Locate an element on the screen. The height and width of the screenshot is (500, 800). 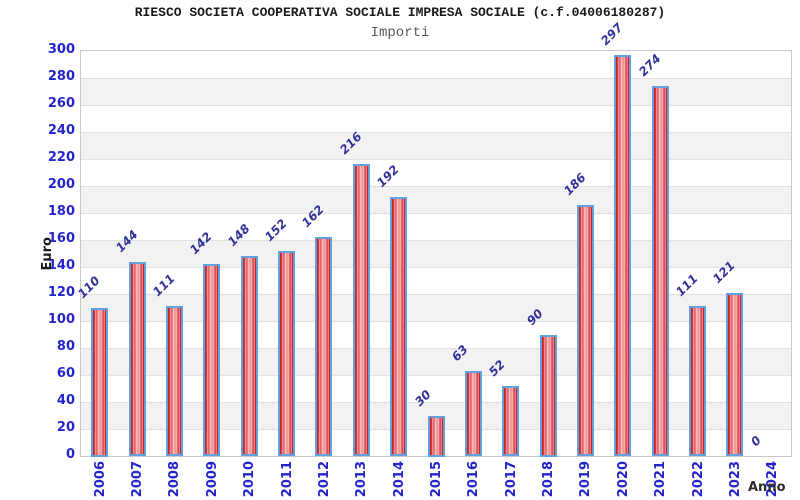
x-tick-label-2010: 2010 is located at coordinates (249, 479).